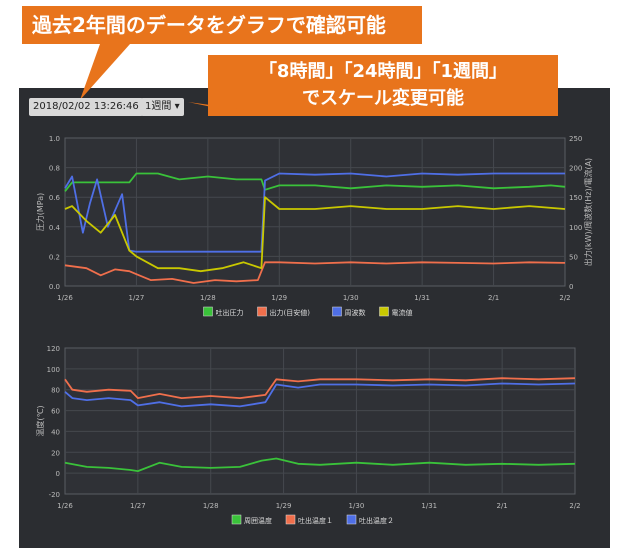  Describe the element at coordinates (55, 391) in the screenshot. I see `y-tick-label: 80` at that location.